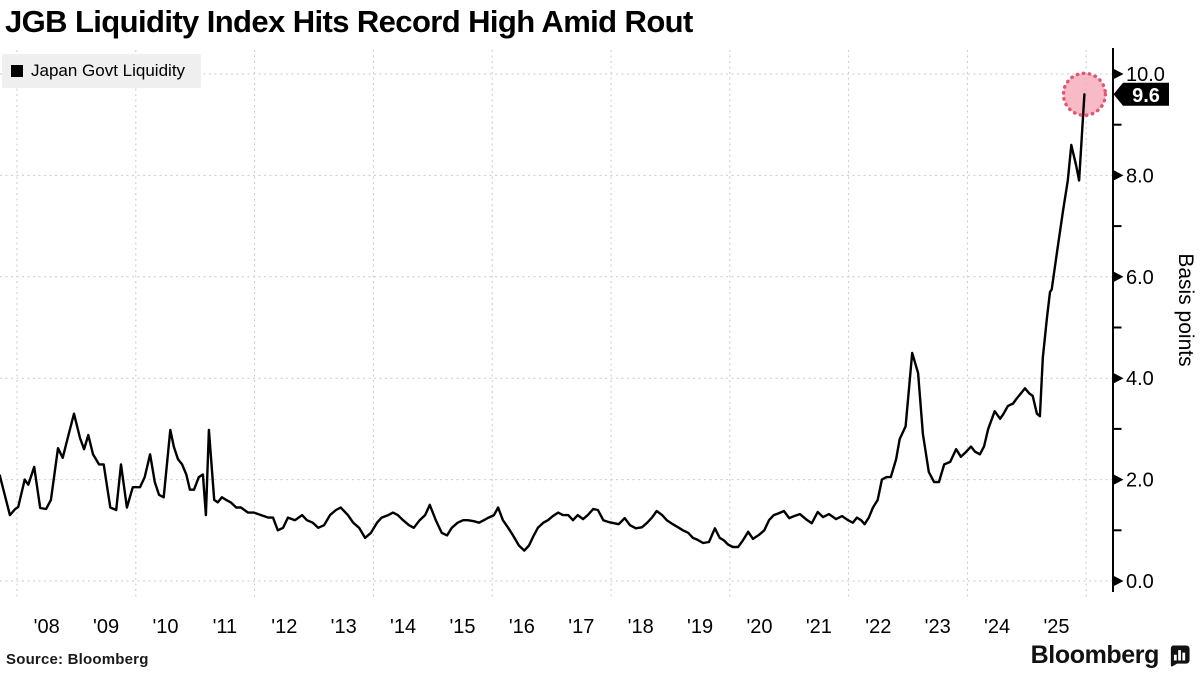 The image size is (1200, 675). What do you see at coordinates (1185, 309) in the screenshot?
I see `y-axis-title: Basis points` at bounding box center [1185, 309].